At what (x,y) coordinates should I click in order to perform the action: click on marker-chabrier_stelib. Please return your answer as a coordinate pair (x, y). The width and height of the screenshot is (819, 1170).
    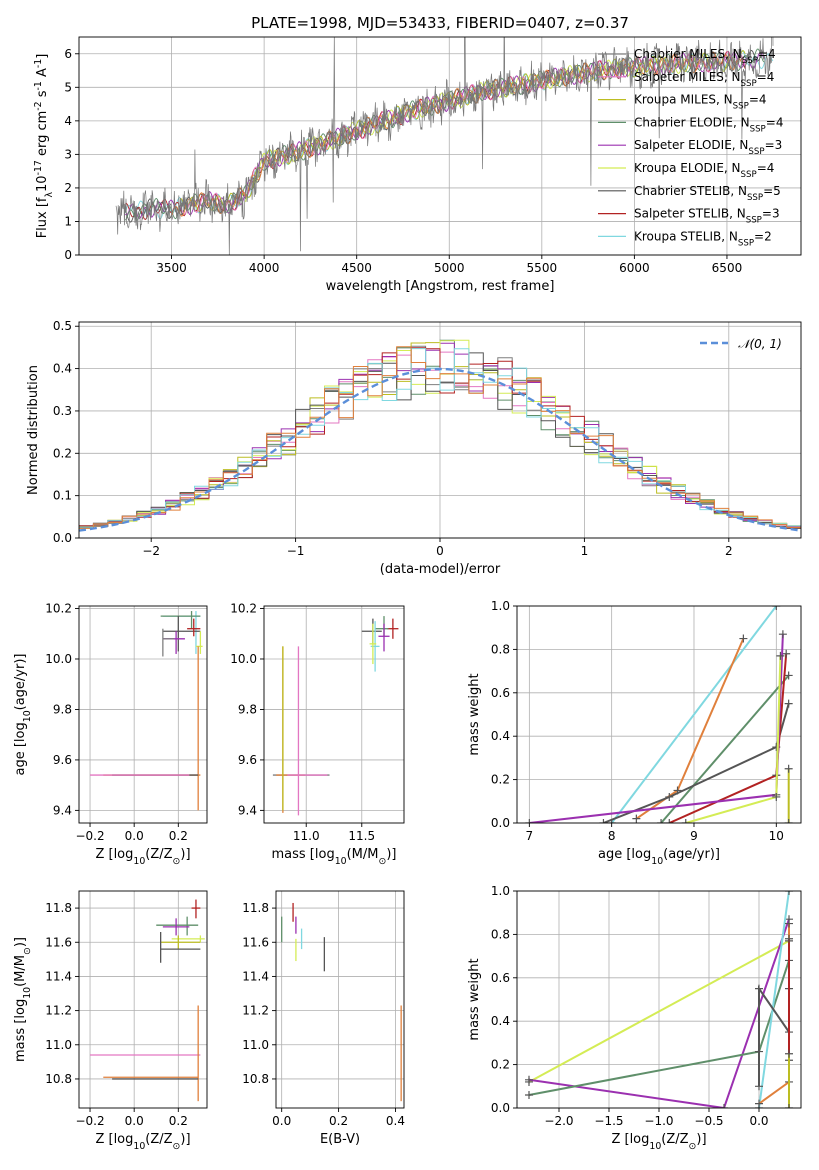
    Looking at the image, I should click on (759, 1086).